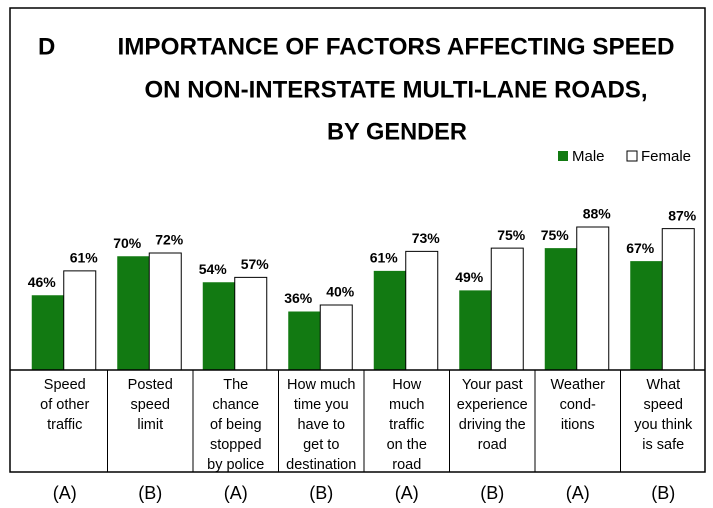  What do you see at coordinates (469, 277) in the screenshot?
I see `value-label: 49%` at bounding box center [469, 277].